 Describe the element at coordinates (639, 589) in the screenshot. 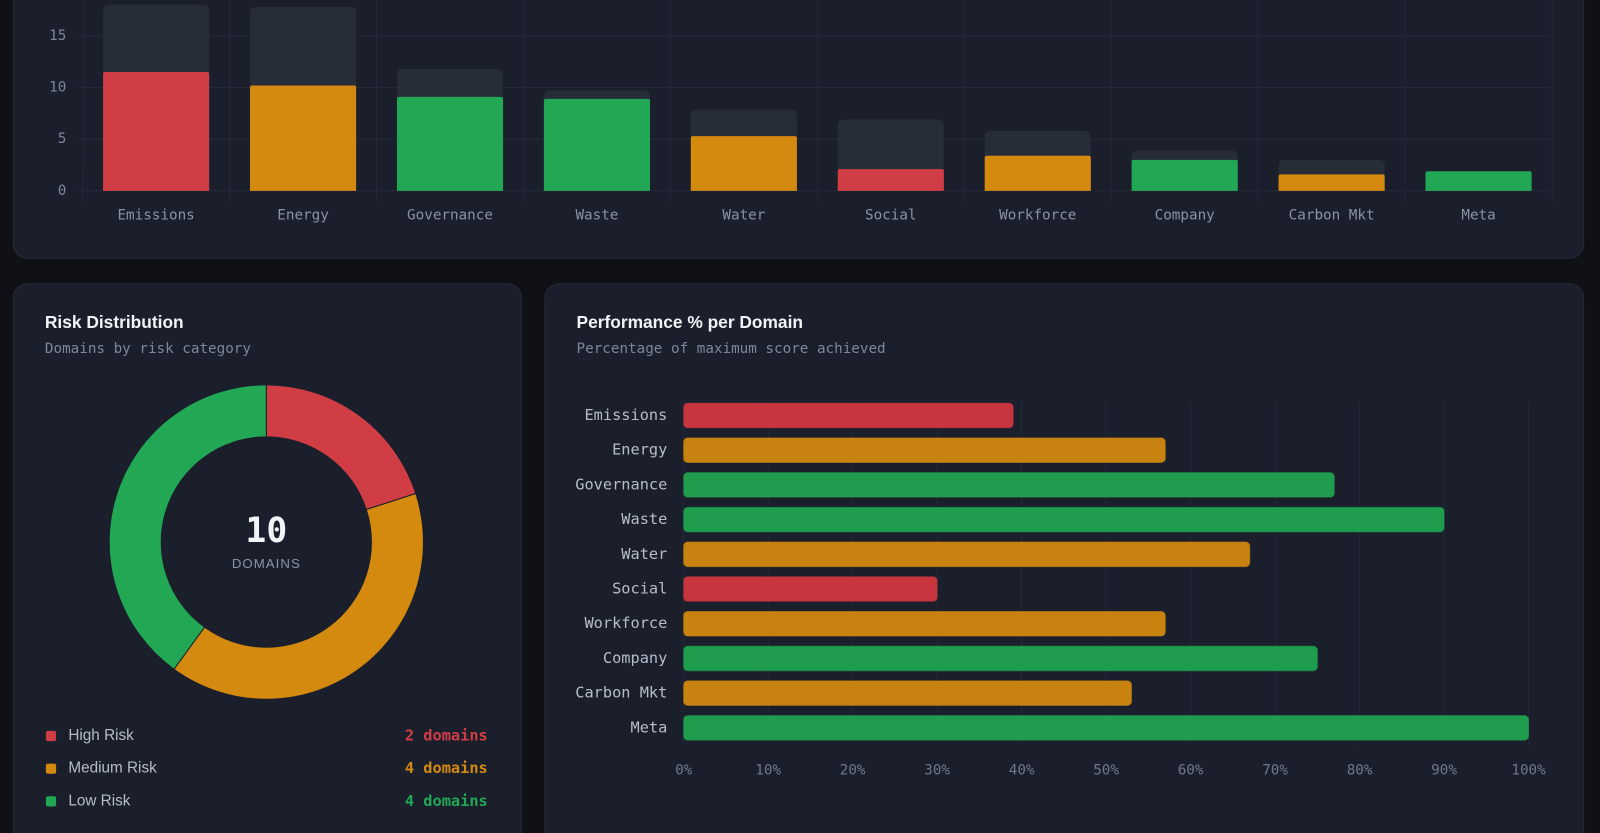

I see `y-tick-label: Social` at that location.